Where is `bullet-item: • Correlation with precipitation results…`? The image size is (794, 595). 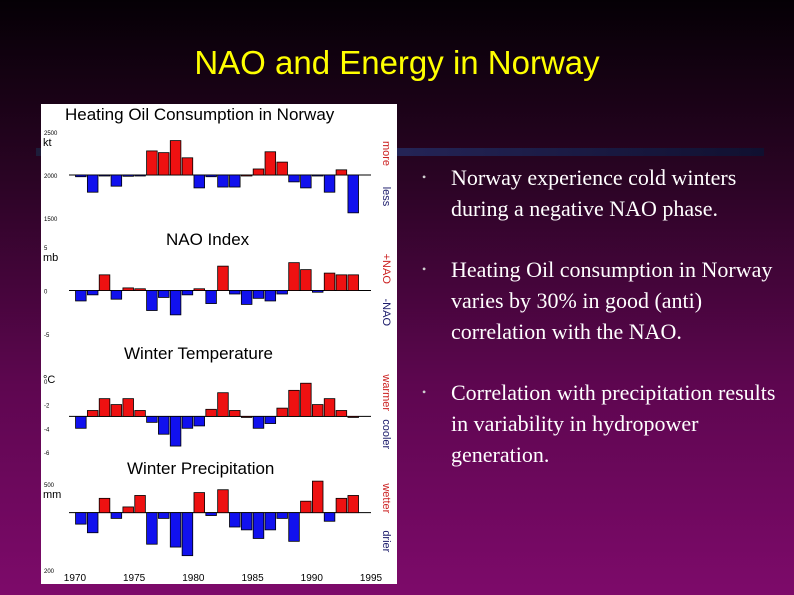 bullet-item: • Correlation with precipitation results… is located at coordinates (600, 423).